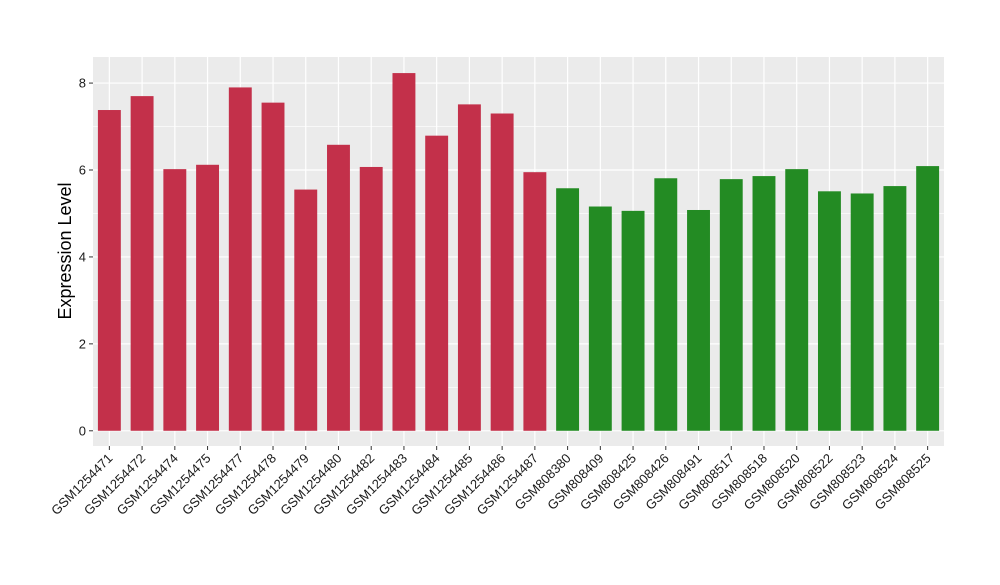  Describe the element at coordinates (371, 298) in the screenshot. I see `bar-GSM1254482` at that location.